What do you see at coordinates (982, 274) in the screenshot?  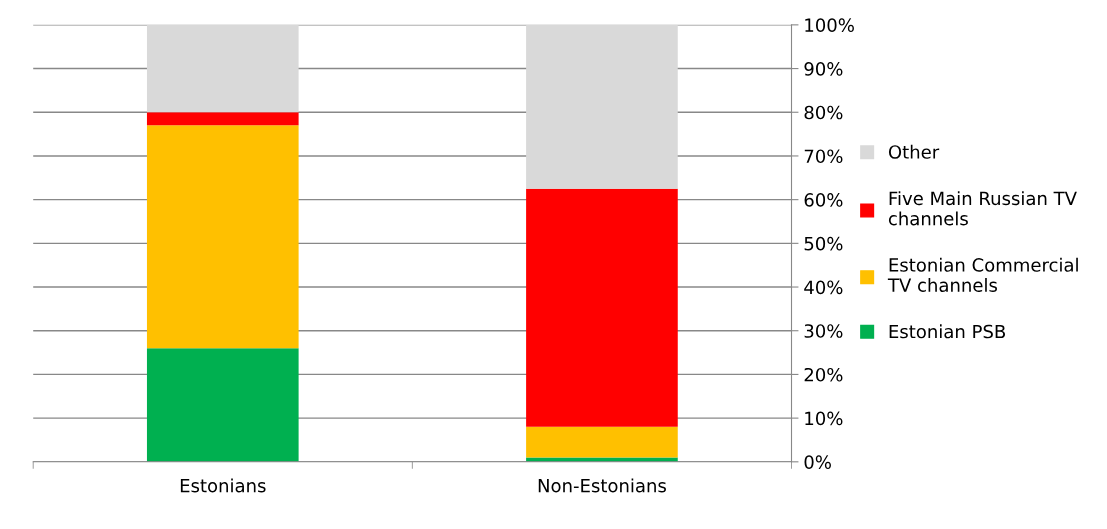 I see `legend-label: Estonian Commercial TV channels` at bounding box center [982, 274].